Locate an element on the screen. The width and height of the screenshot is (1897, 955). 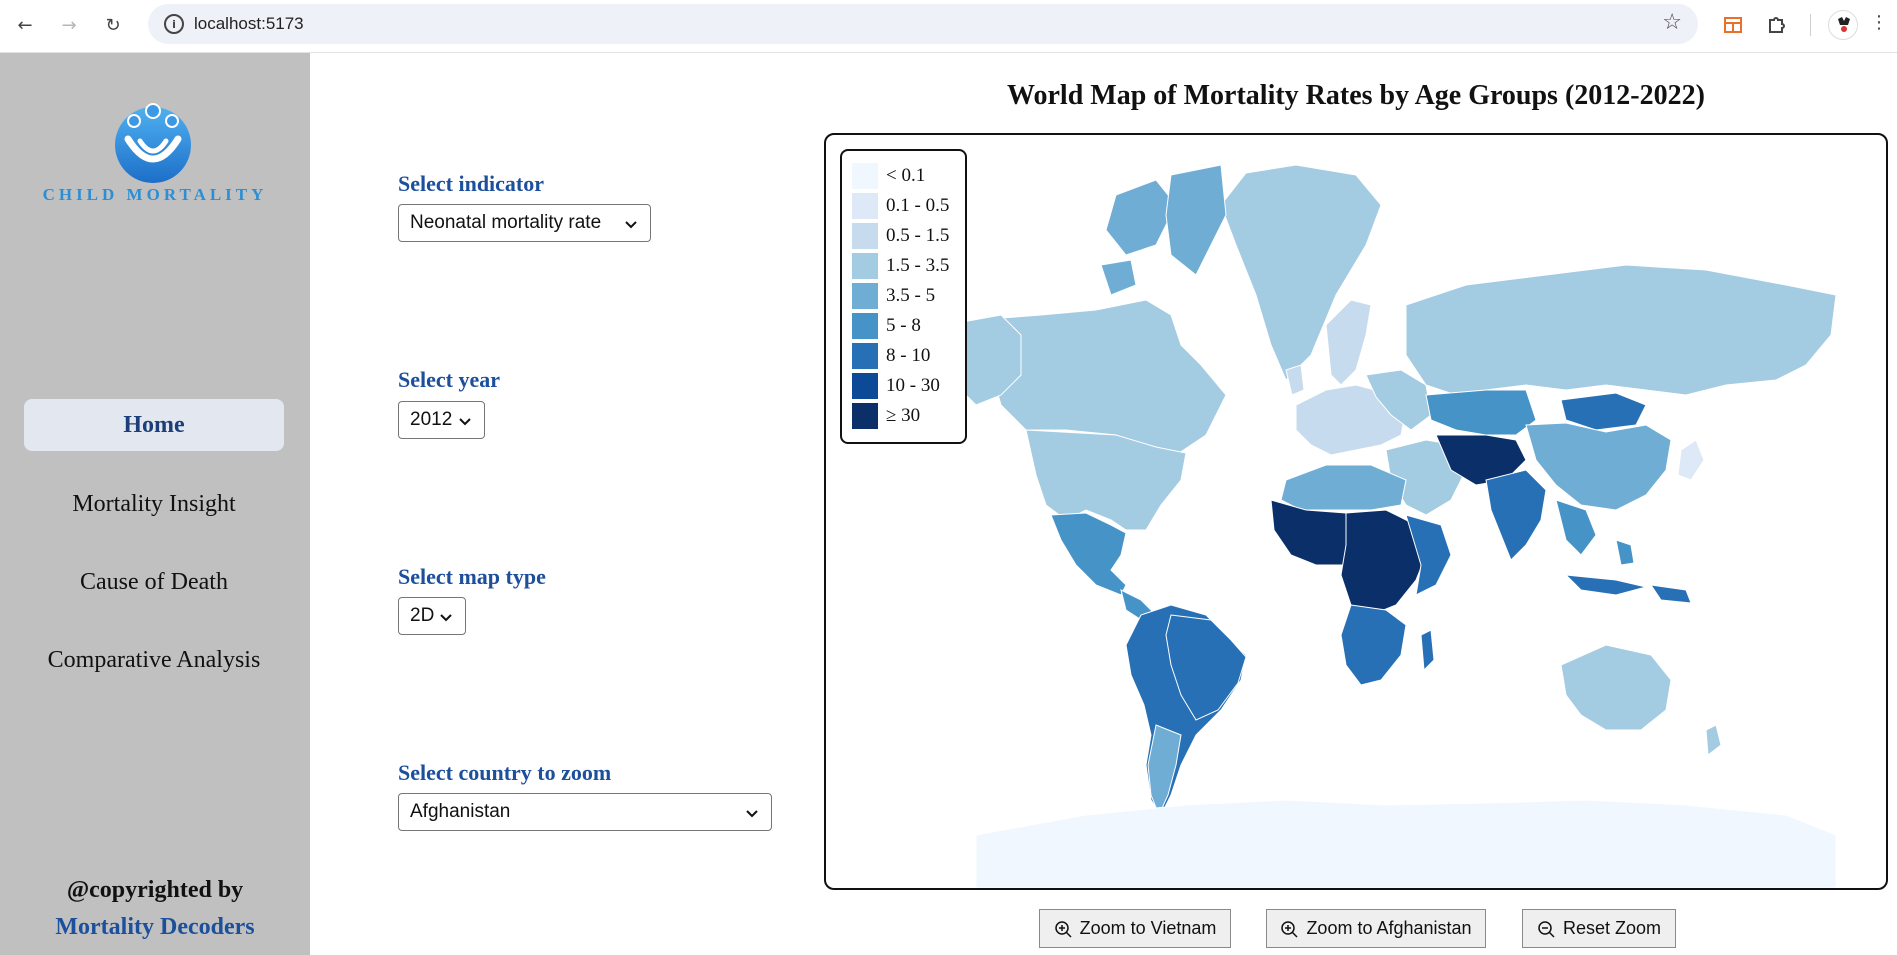
legend-label: 0.5 - 1.5 is located at coordinates (918, 235).